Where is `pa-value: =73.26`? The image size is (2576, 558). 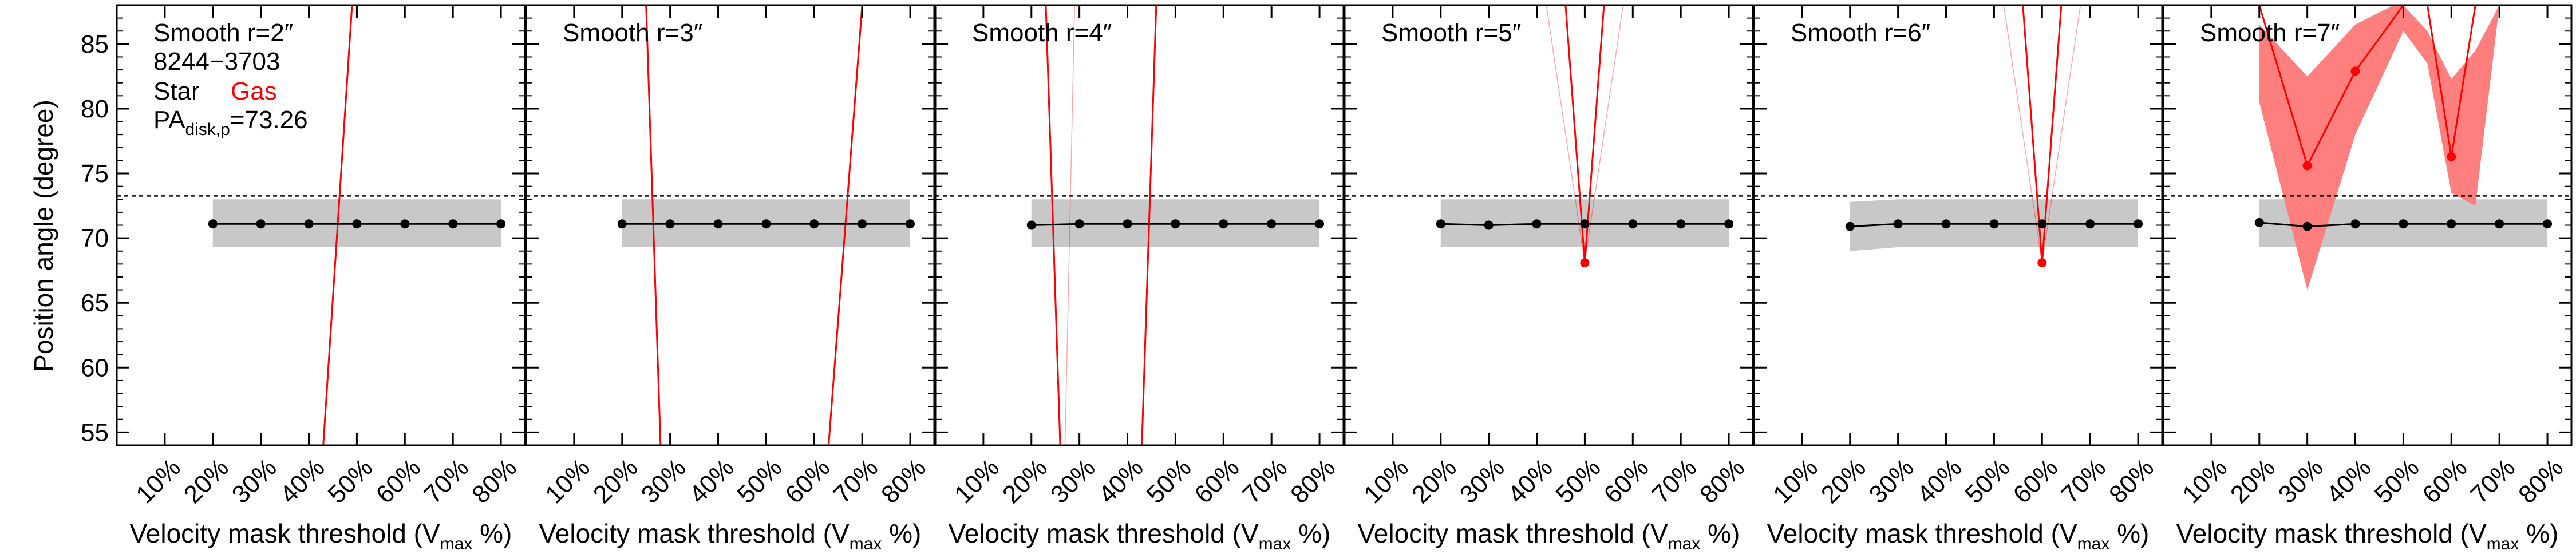
pa-value: =73.26 is located at coordinates (269, 120).